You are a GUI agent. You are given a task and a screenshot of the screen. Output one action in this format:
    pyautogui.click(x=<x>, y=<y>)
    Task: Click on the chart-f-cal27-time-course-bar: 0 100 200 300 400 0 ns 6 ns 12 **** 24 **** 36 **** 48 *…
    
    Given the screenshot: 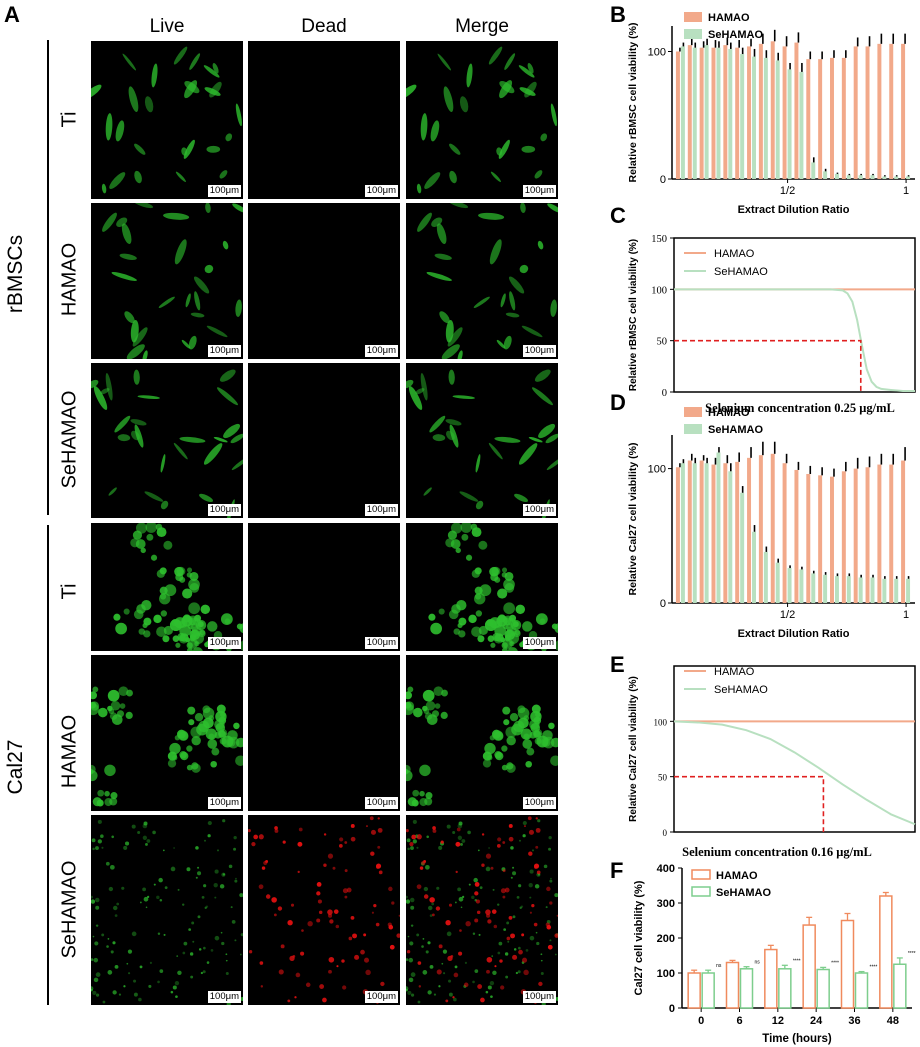 What is the action you would take?
    pyautogui.click(x=774, y=954)
    